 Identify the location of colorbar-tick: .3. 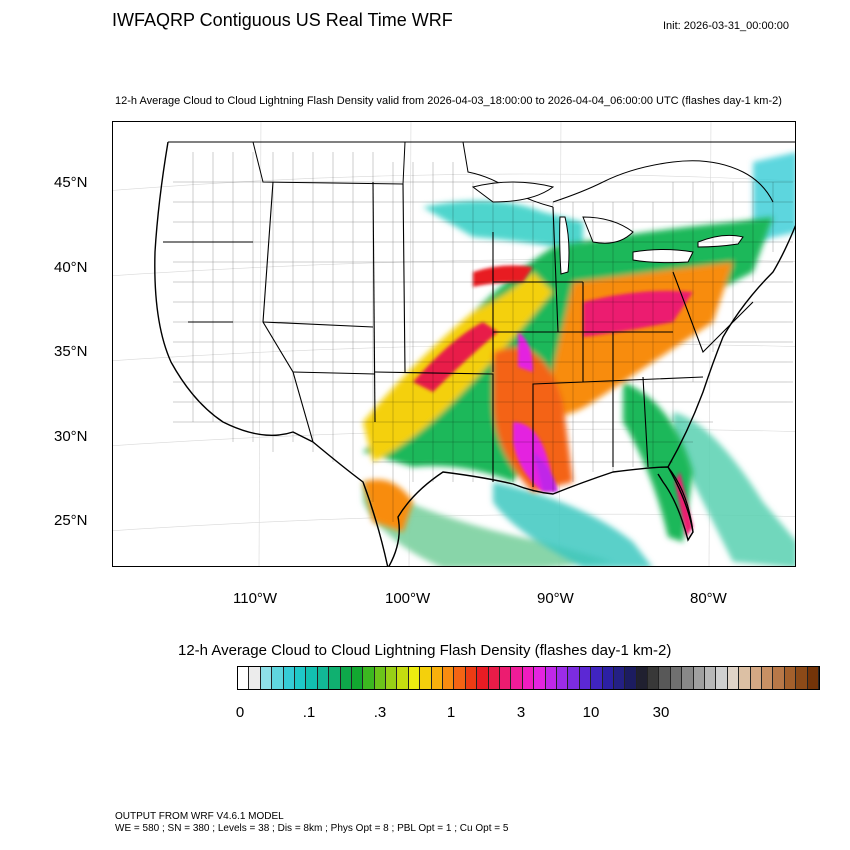
(380, 712).